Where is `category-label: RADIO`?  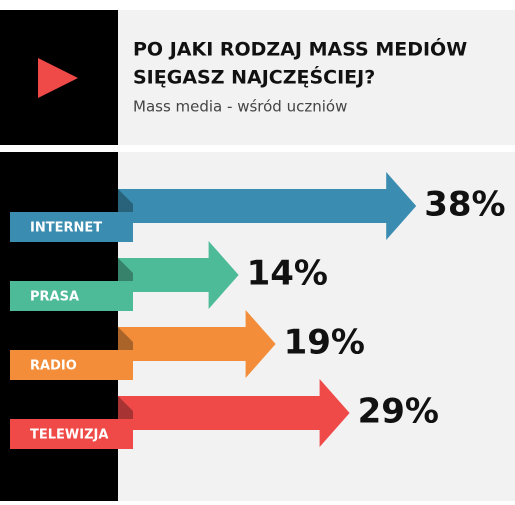 category-label: RADIO is located at coordinates (53, 366).